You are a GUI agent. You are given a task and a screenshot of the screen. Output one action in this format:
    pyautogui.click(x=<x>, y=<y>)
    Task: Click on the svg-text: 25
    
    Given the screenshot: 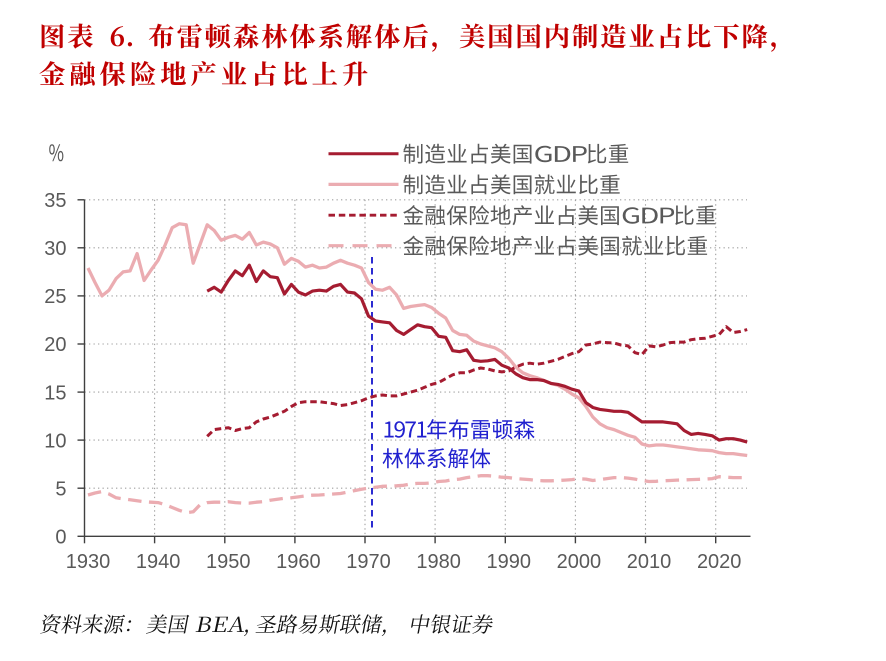 What is the action you would take?
    pyautogui.click(x=55, y=297)
    